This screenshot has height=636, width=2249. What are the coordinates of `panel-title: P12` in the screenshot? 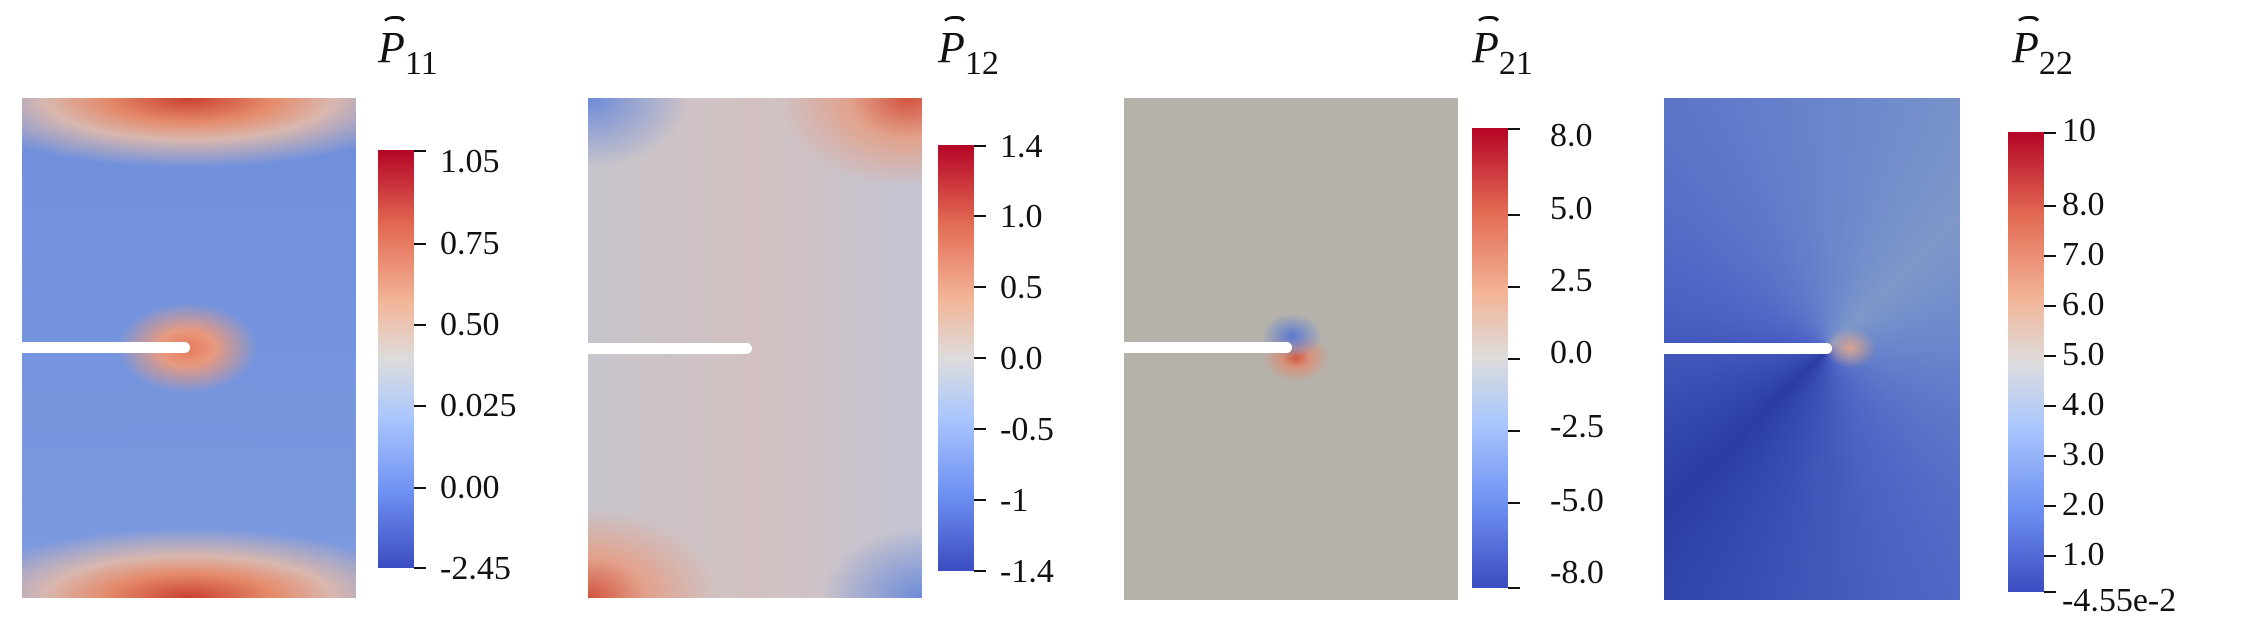 It's located at (968, 52).